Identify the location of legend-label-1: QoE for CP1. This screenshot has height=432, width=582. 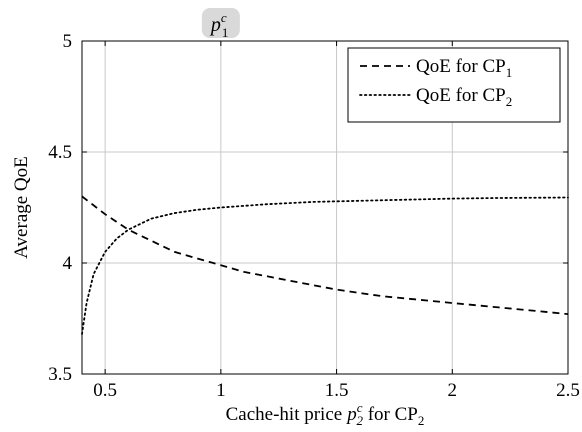
(464, 68).